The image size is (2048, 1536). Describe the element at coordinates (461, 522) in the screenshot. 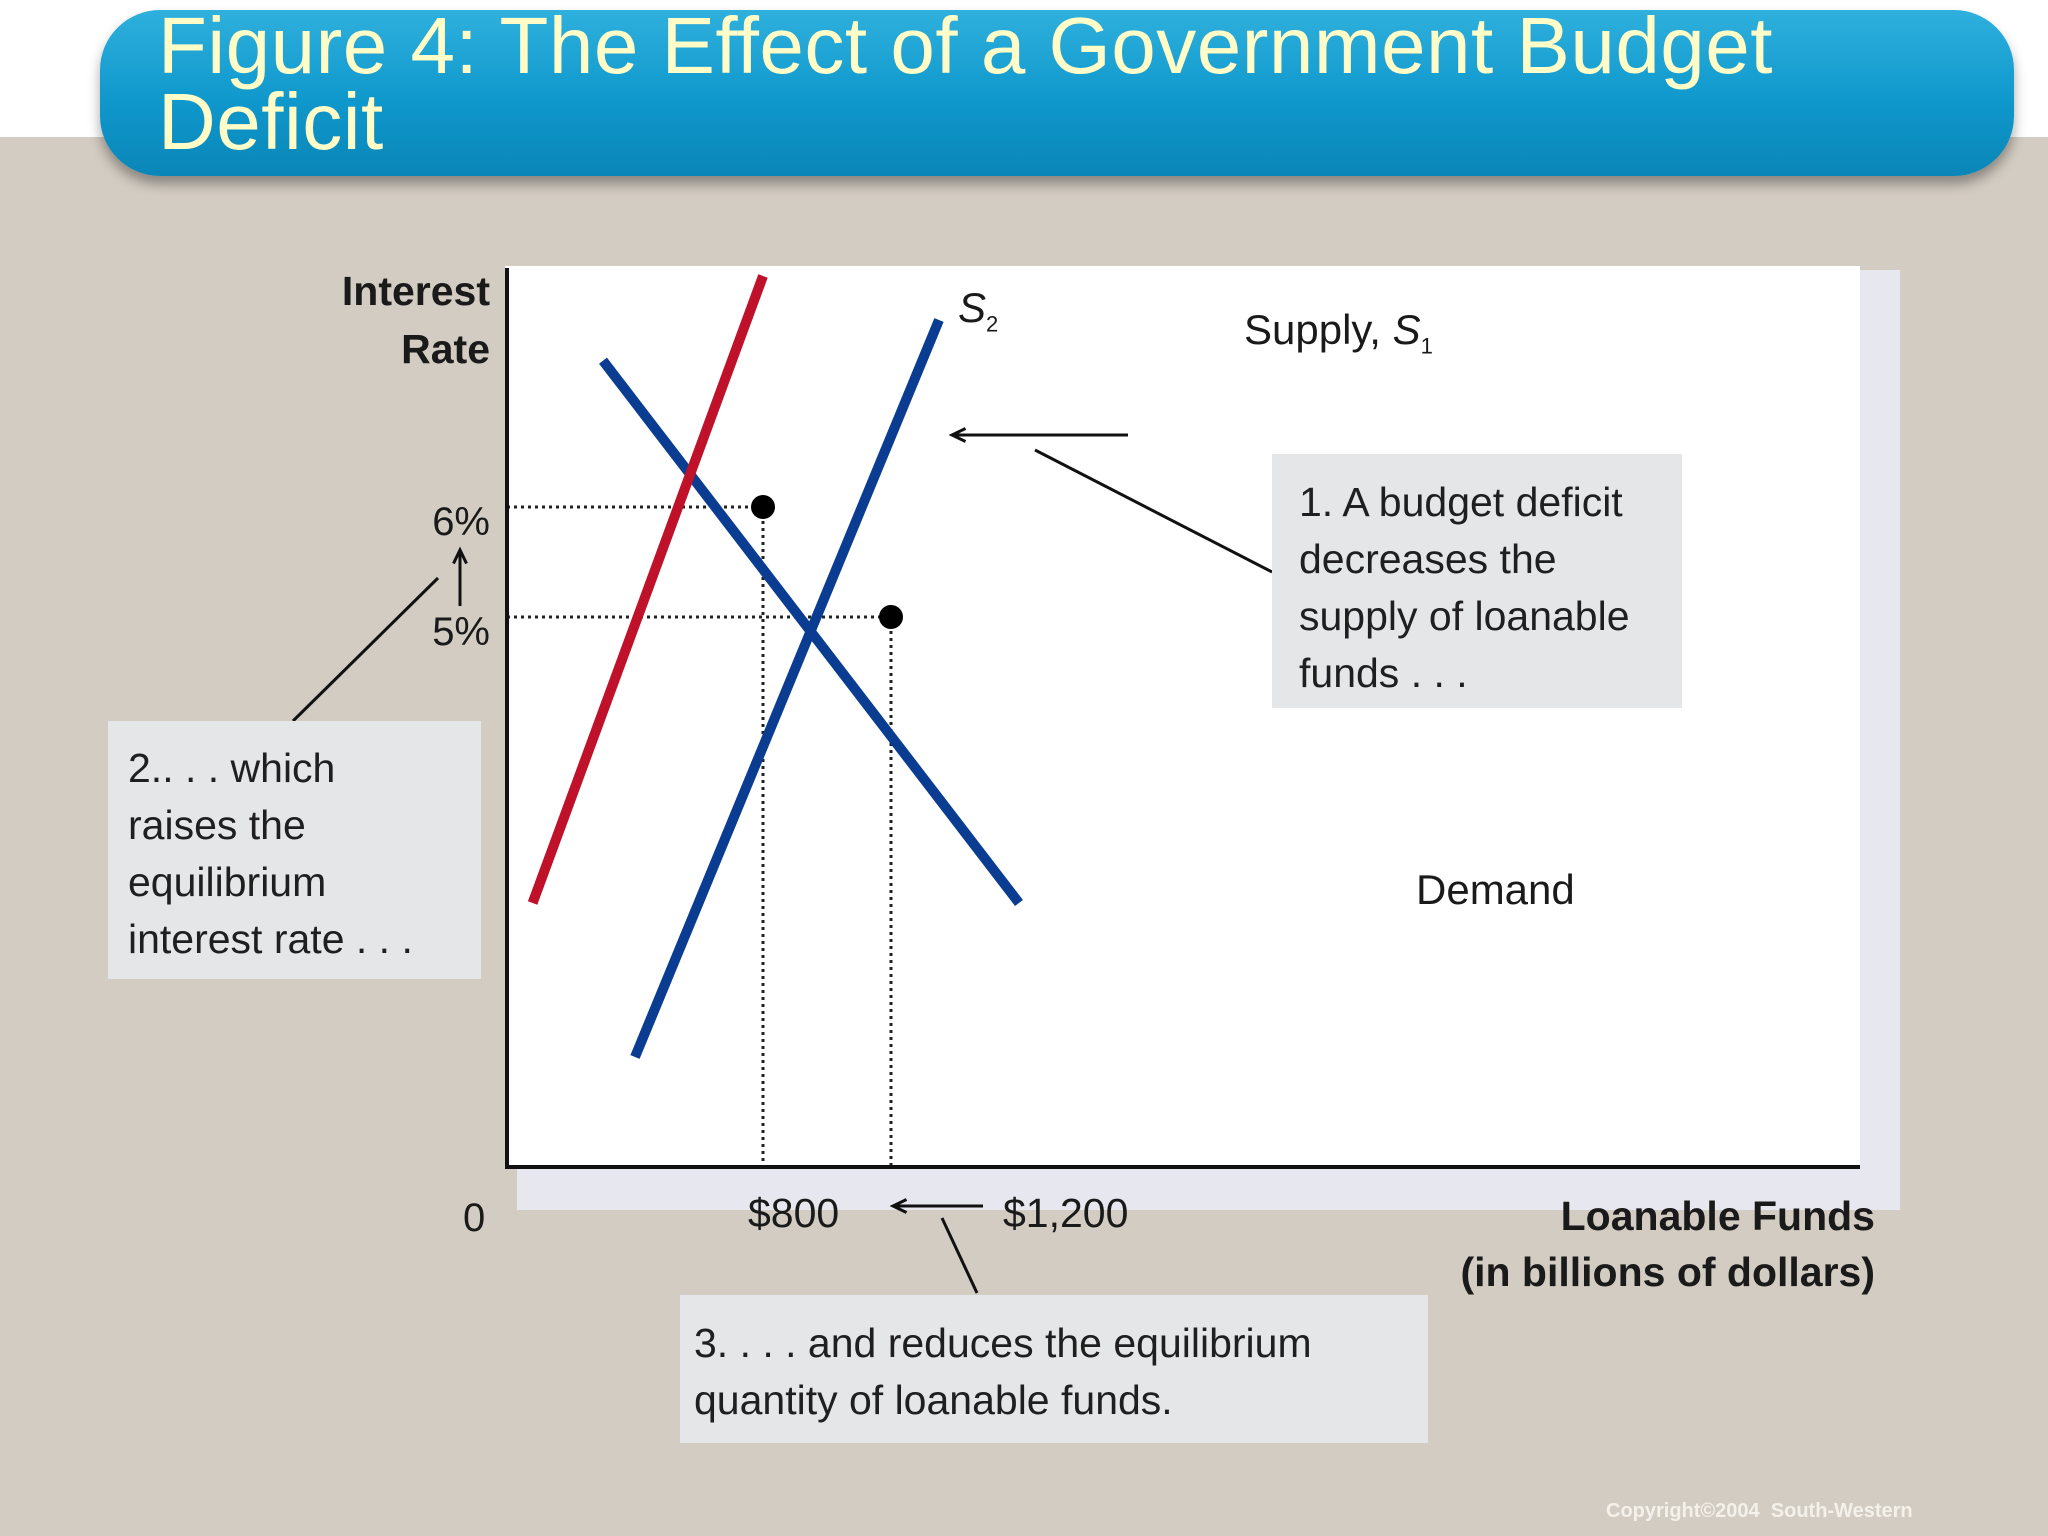

I see `y-tick-label-6pct: 6%` at that location.